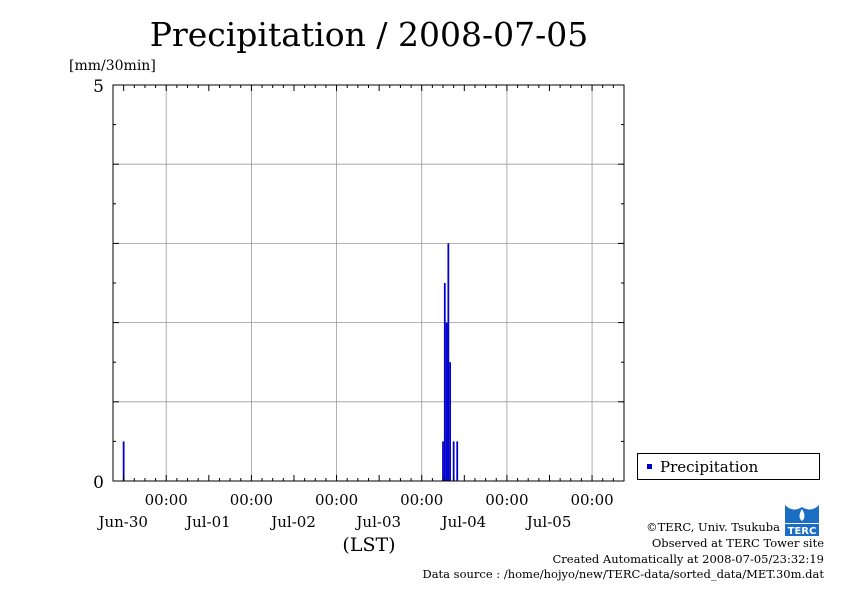 This screenshot has width=842, height=595. I want to click on chart-title: Precipitation / 2008-07-05, so click(369, 34).